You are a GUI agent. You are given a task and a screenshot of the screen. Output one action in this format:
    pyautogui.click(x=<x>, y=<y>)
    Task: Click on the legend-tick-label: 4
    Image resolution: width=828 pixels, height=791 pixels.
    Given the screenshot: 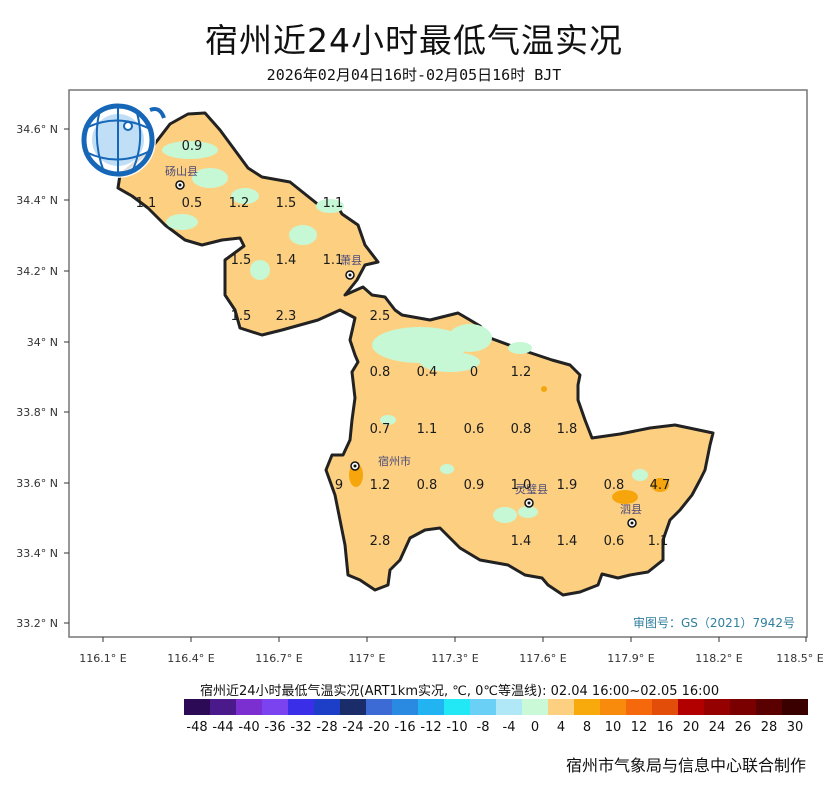 What is the action you would take?
    pyautogui.click(x=561, y=727)
    